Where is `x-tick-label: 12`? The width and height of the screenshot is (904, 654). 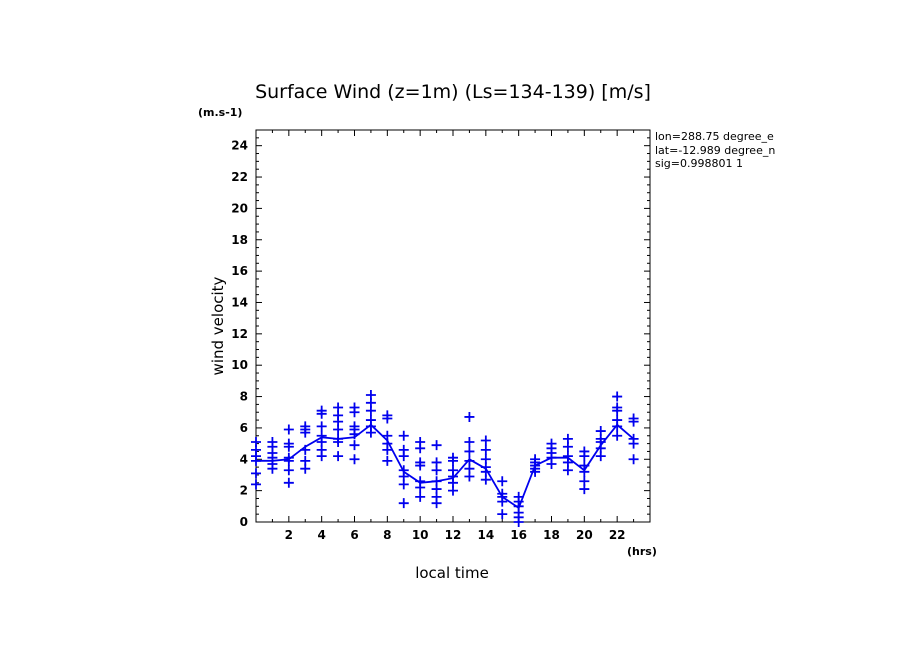 x-tick-label: 12 is located at coordinates (453, 535).